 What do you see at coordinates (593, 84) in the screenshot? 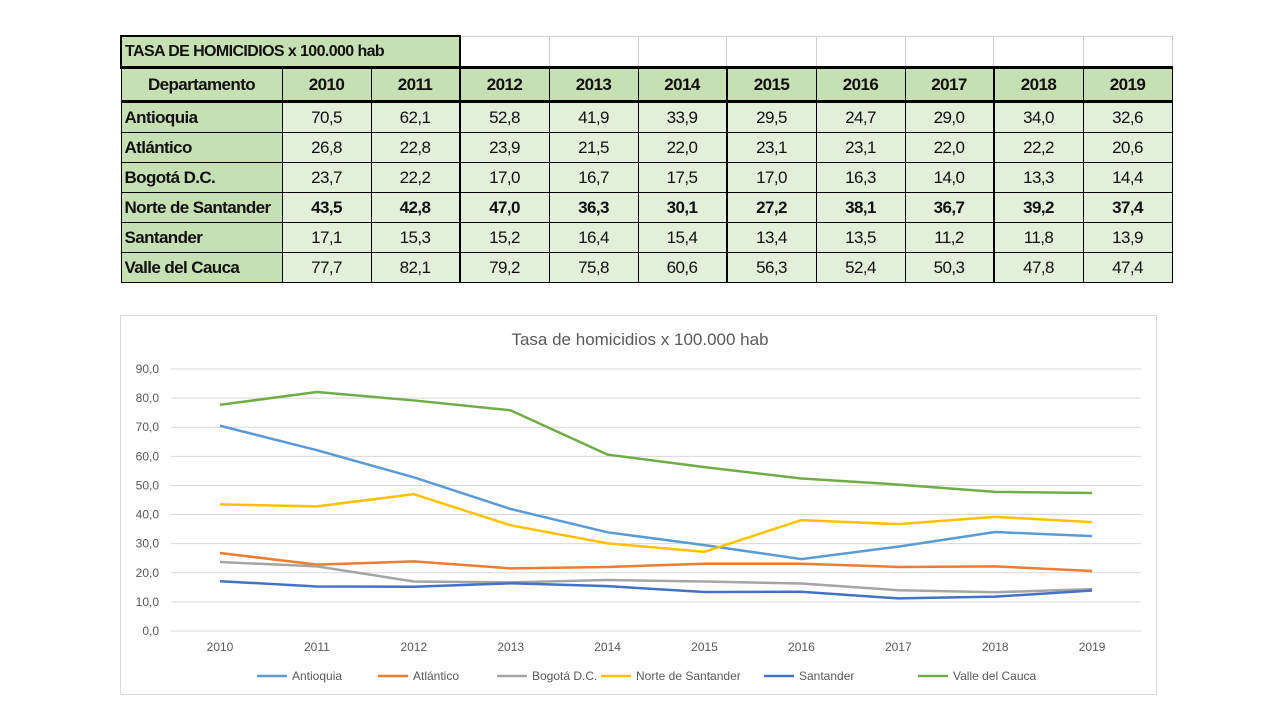
I see `header-year: 2013` at bounding box center [593, 84].